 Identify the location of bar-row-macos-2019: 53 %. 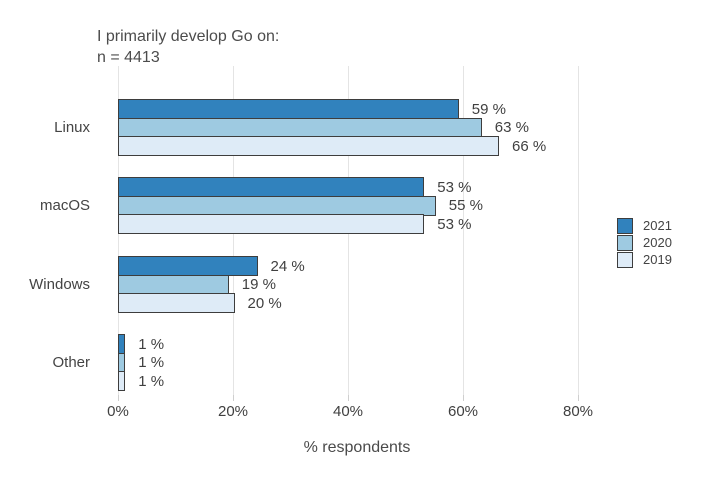
(410, 224).